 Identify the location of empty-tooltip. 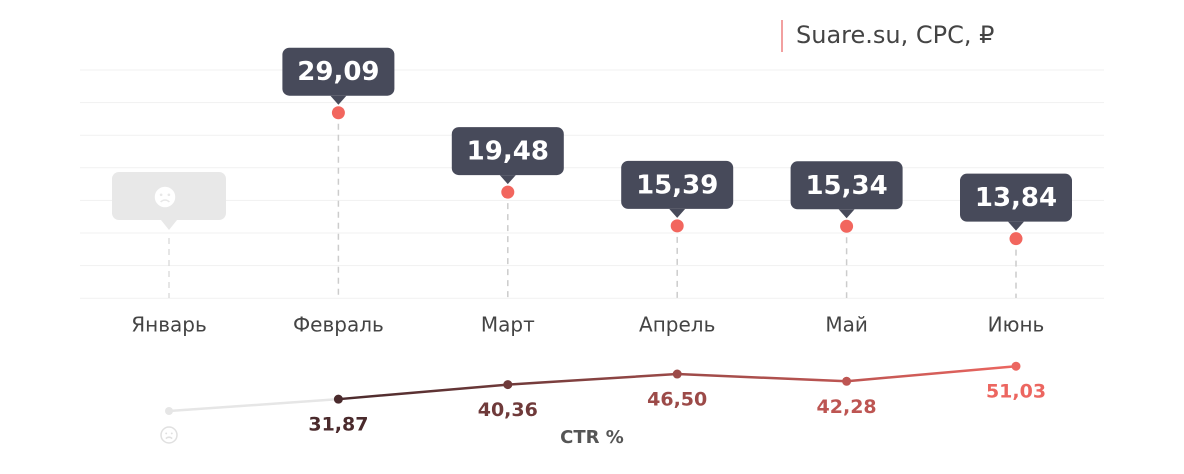
(169, 225).